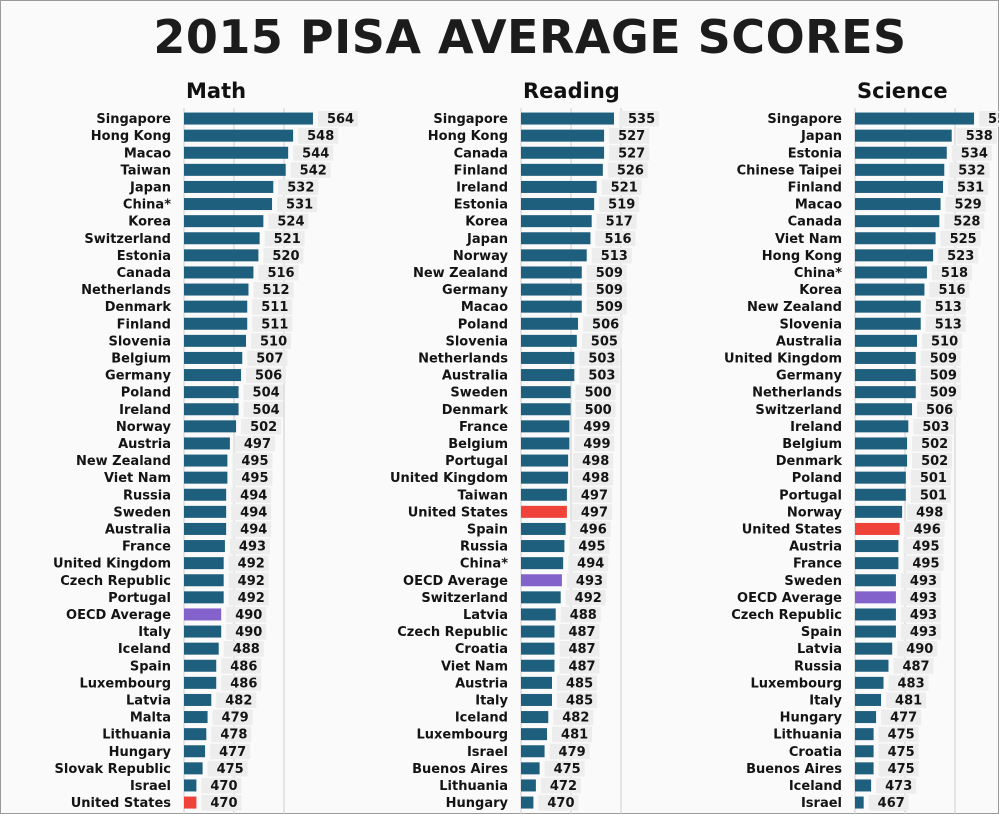  Describe the element at coordinates (121, 803) in the screenshot. I see `category-label: United States` at that location.